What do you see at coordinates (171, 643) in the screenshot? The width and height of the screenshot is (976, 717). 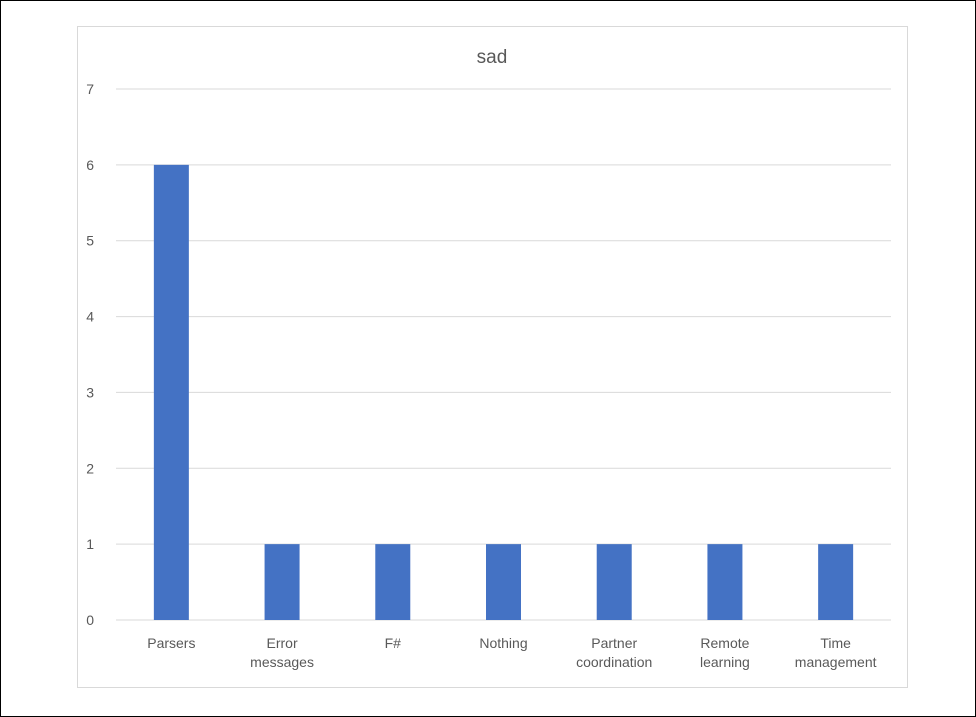 I see `x-tick-label: Parsers` at bounding box center [171, 643].